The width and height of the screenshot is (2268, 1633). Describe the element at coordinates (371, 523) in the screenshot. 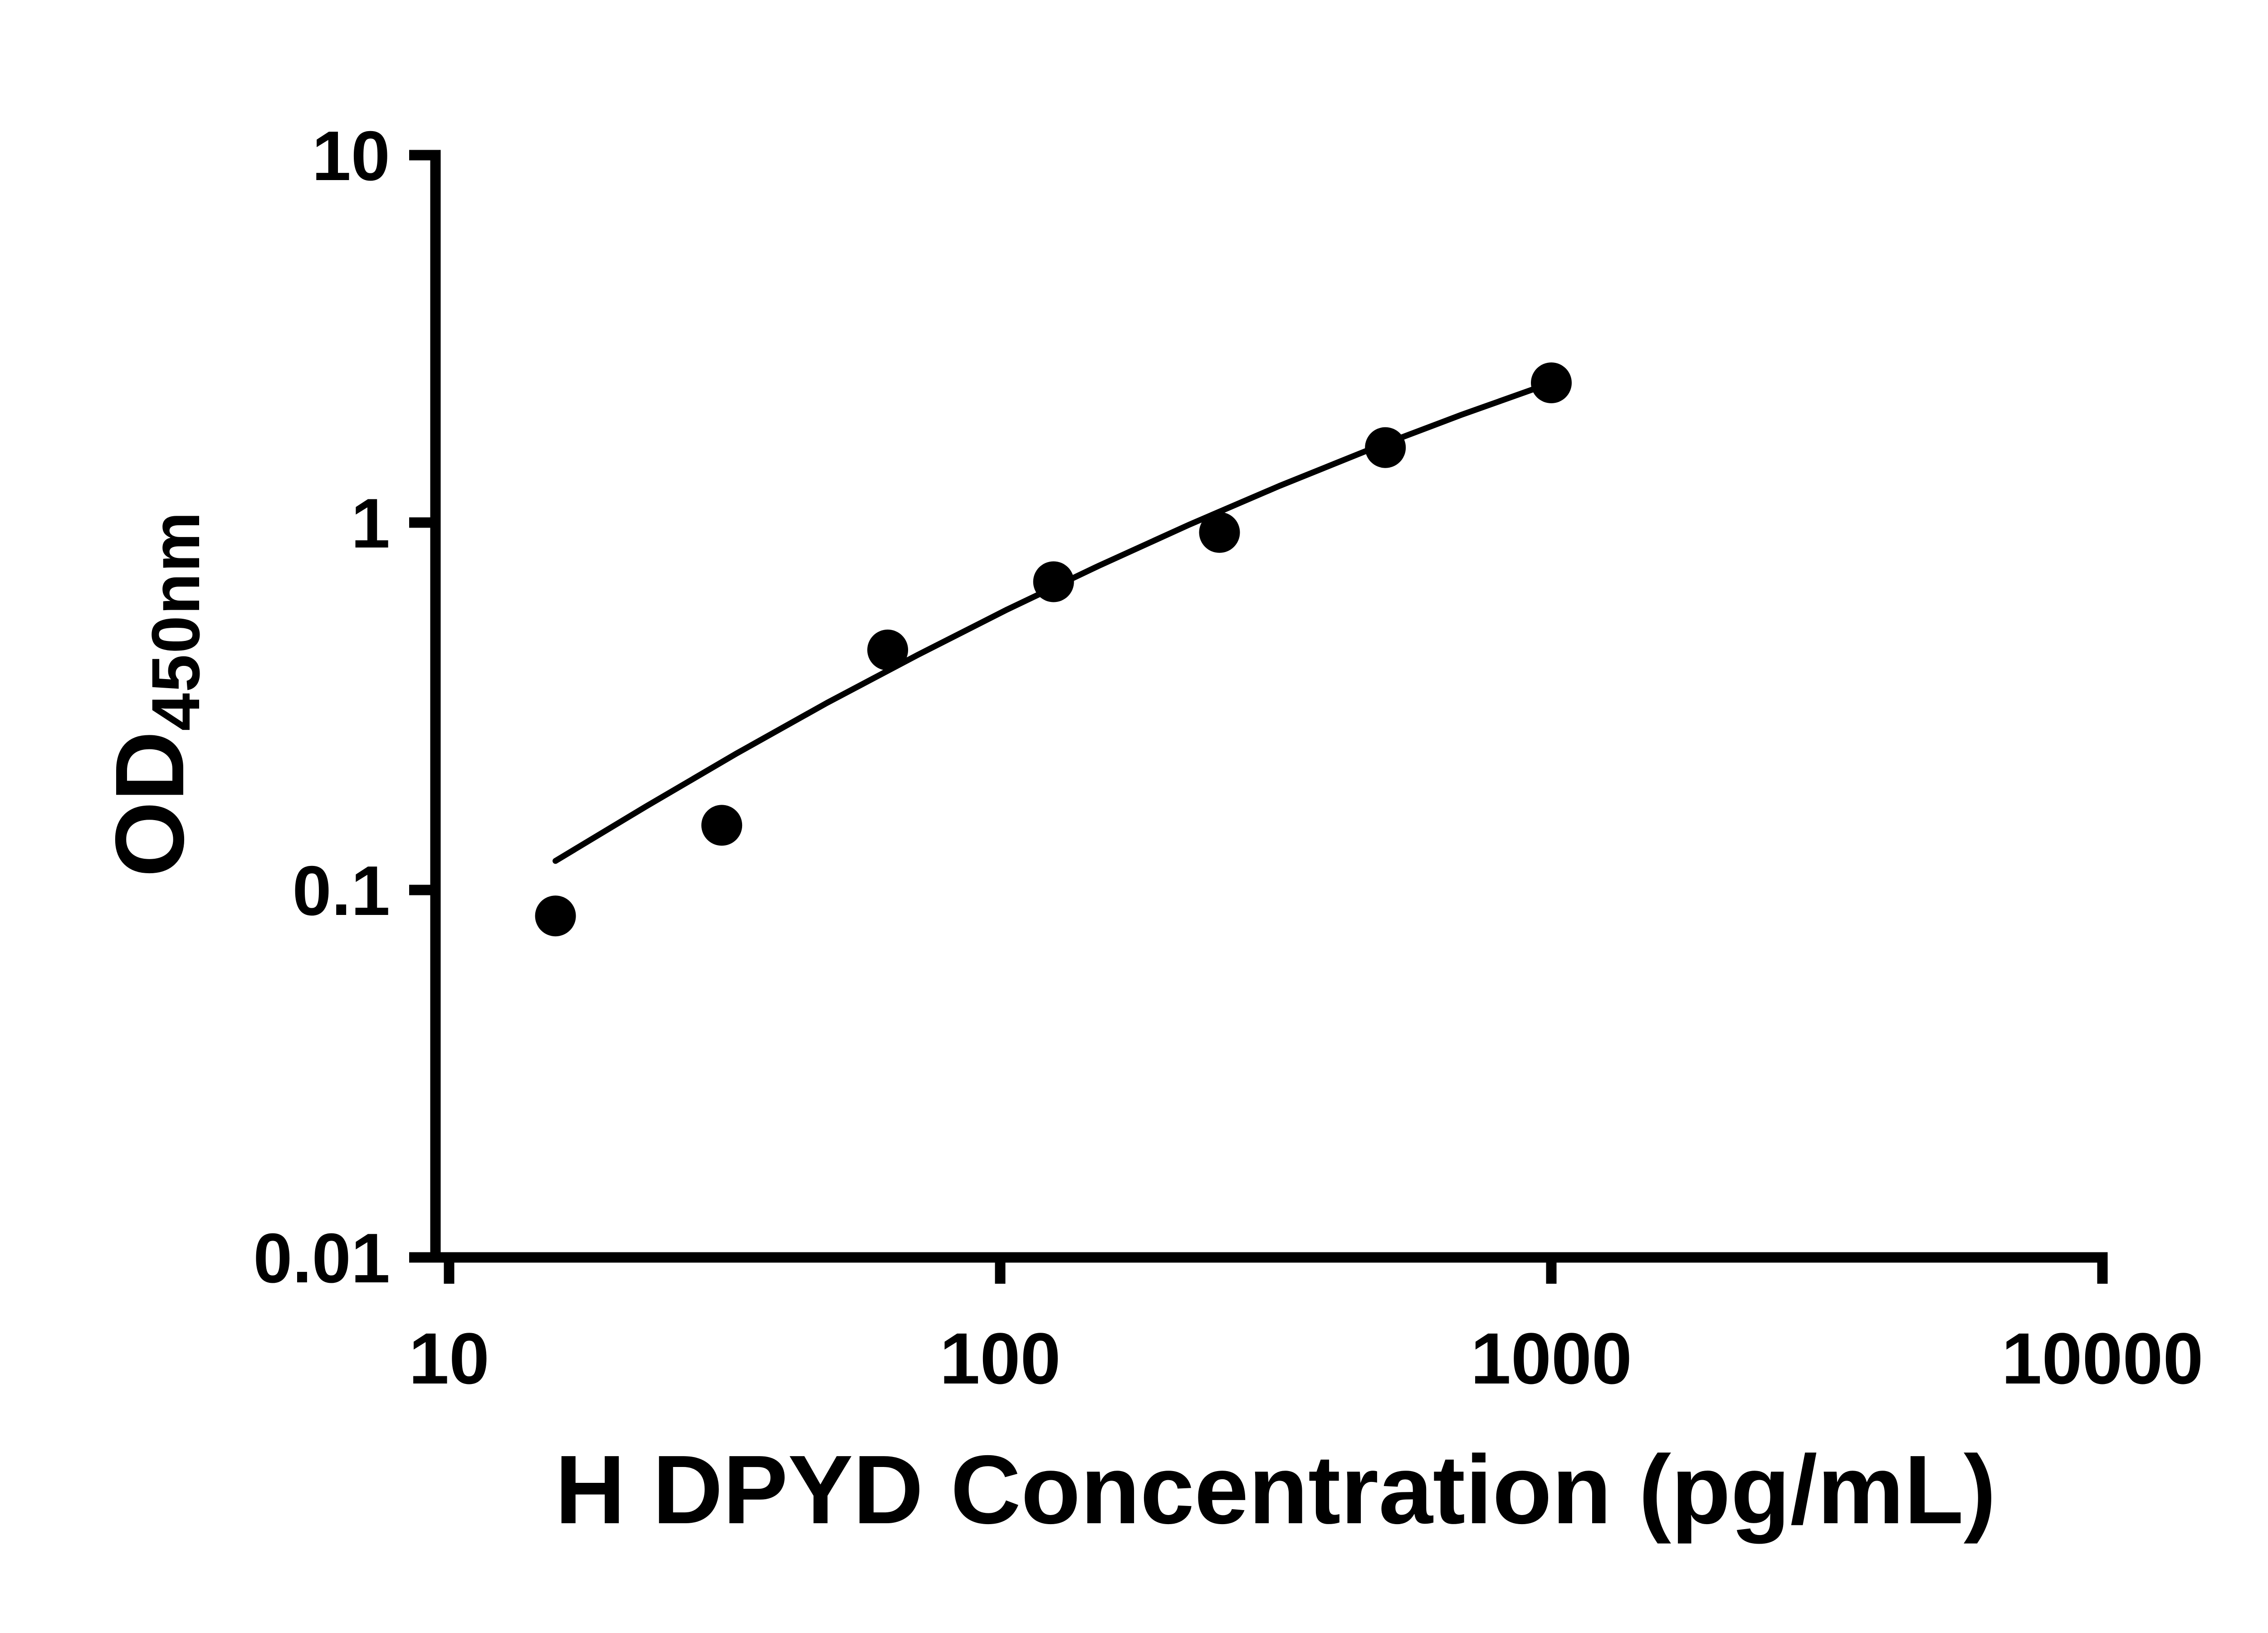

I see `y-tick-label: 1` at that location.